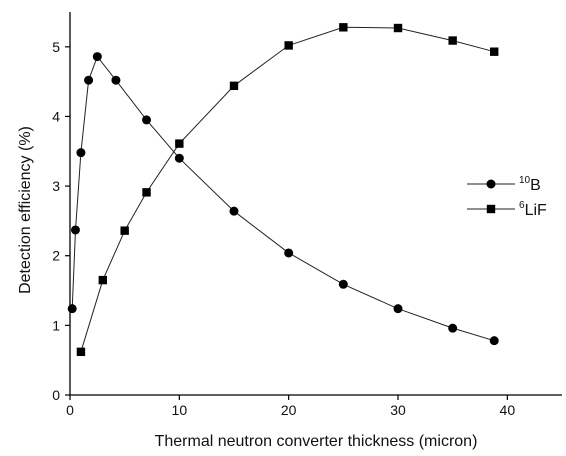 Image resolution: width=566 pixels, height=456 pixels. What do you see at coordinates (533, 209) in the screenshot?
I see `legend-label: 6LiF` at bounding box center [533, 209].